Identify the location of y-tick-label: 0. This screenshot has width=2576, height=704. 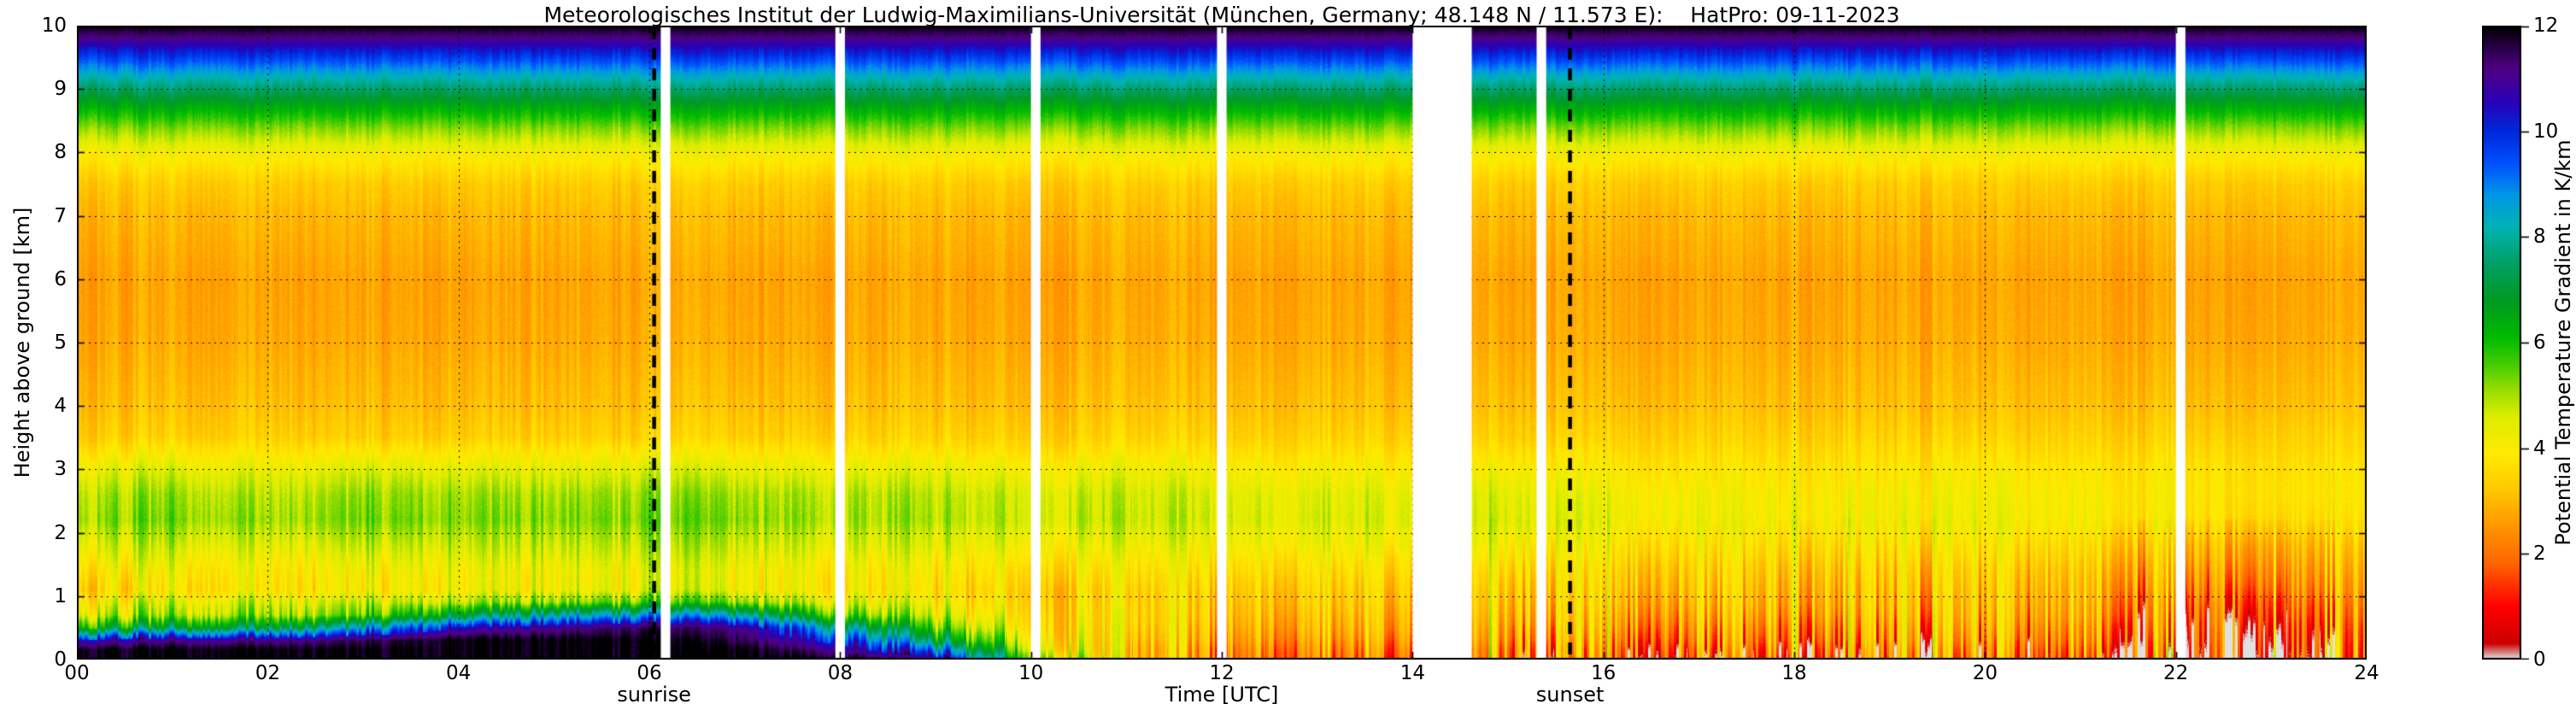
(60, 659).